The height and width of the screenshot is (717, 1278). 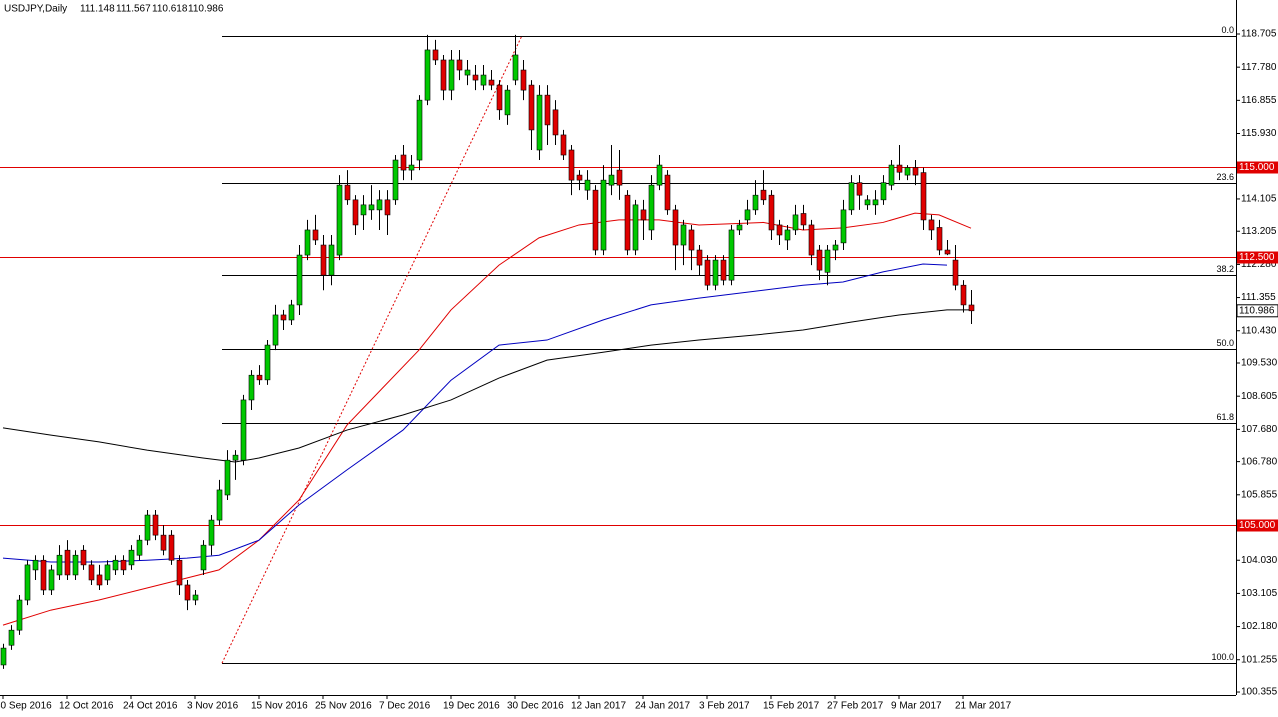 What do you see at coordinates (855, 706) in the screenshot?
I see `x-tick-label: 27 Feb 2017` at bounding box center [855, 706].